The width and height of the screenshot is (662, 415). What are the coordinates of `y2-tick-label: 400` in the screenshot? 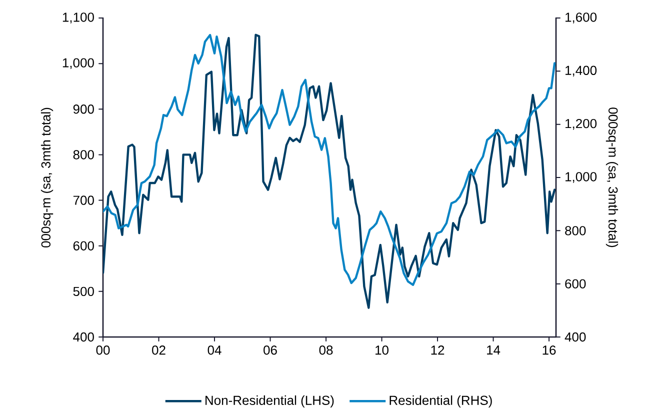 It's located at (575, 337).